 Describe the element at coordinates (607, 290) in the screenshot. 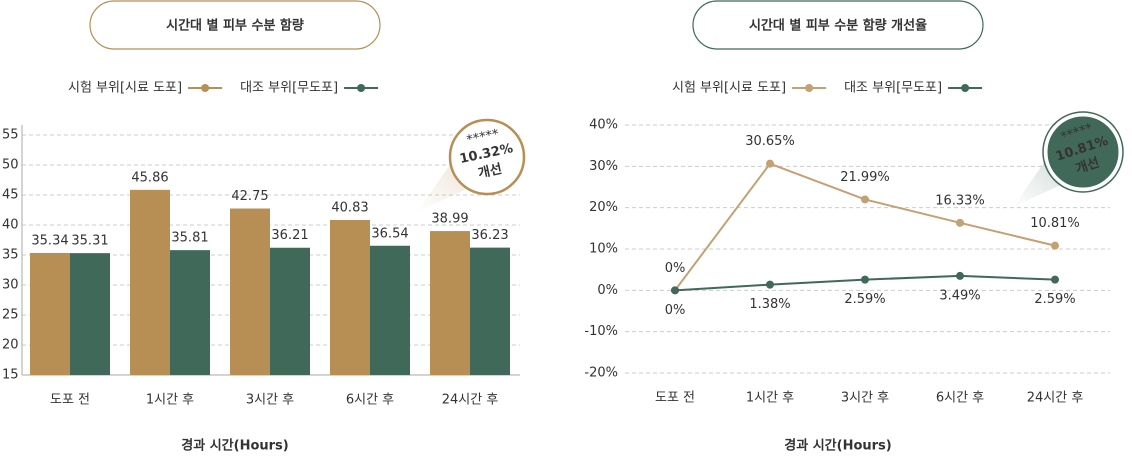

I see `y-tick-label: 0%` at that location.